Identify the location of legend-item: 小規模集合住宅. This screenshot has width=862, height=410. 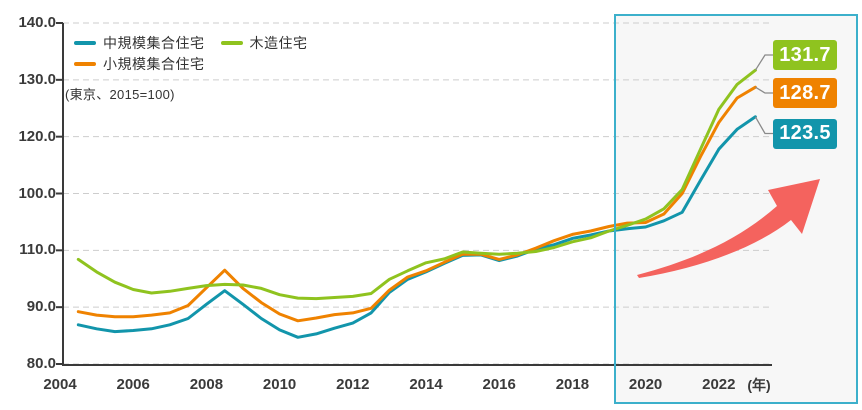
(139, 64).